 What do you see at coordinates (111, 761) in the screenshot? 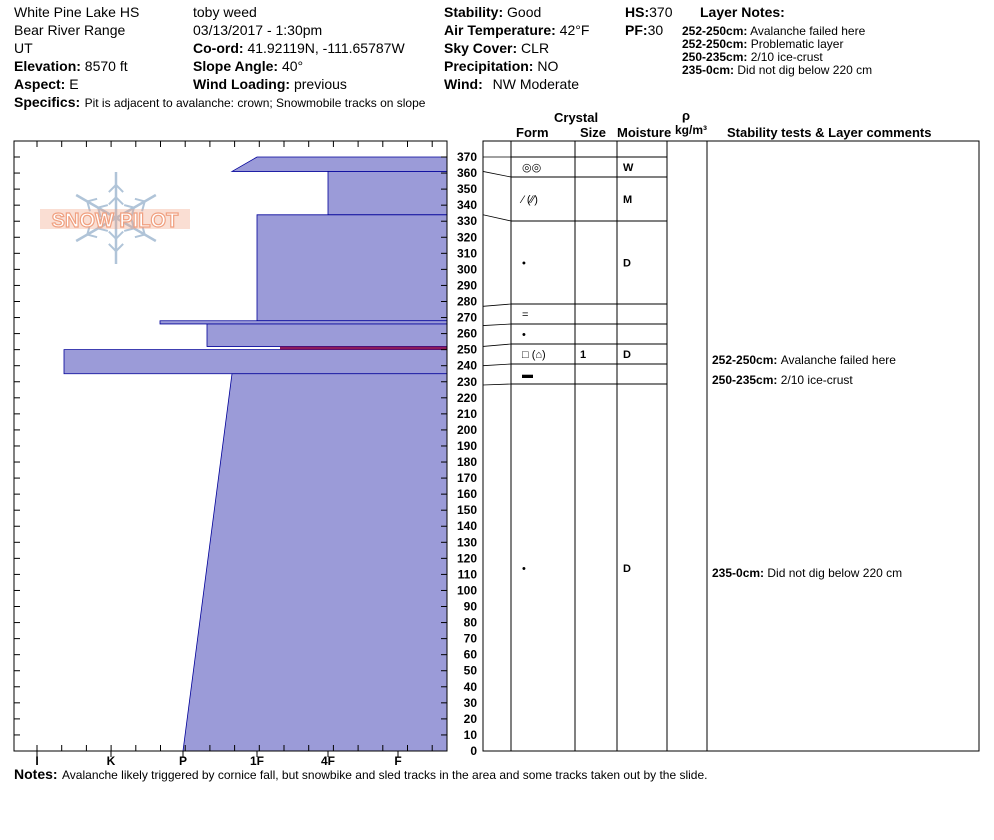
I see `hardness-tick-label: K` at bounding box center [111, 761].